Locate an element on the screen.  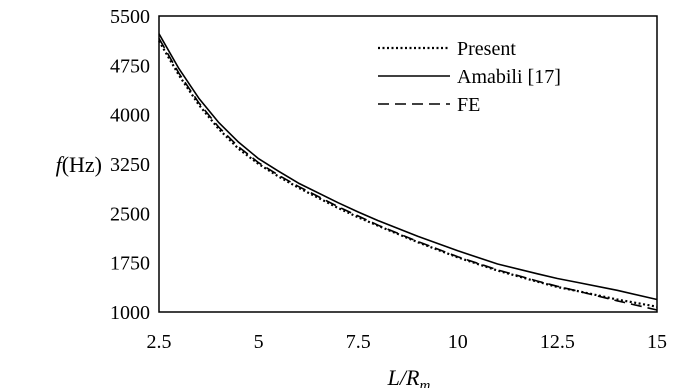
x-tick-label: 15 is located at coordinates (657, 342).